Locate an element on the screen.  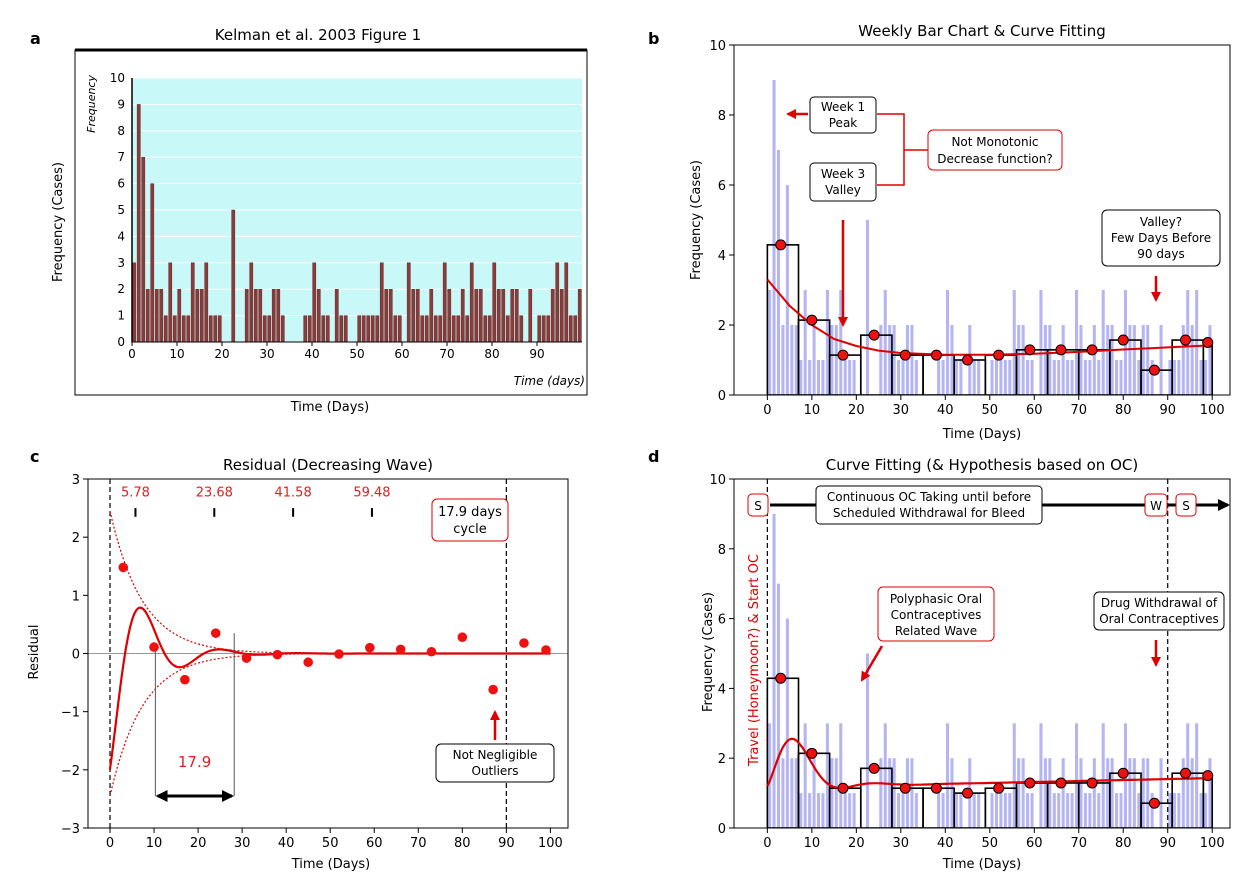
svg-text: Contraceptives is located at coordinates (936, 615).